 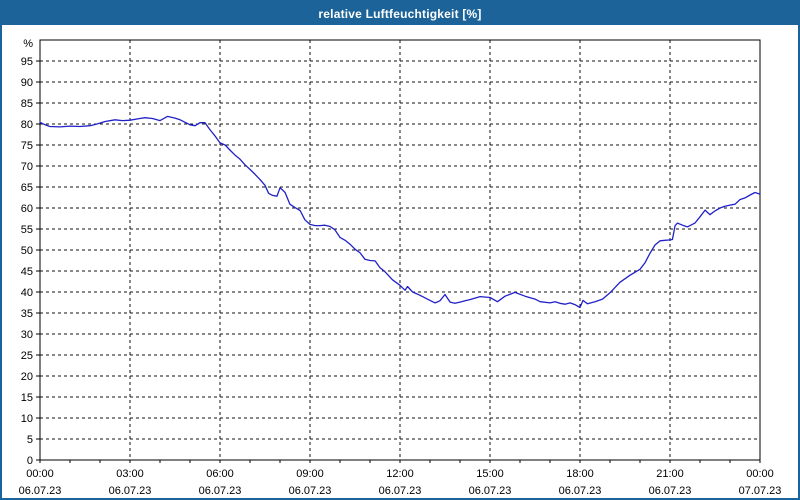 What do you see at coordinates (760, 491) in the screenshot?
I see `x-tick-date-label: 07.07.23` at bounding box center [760, 491].